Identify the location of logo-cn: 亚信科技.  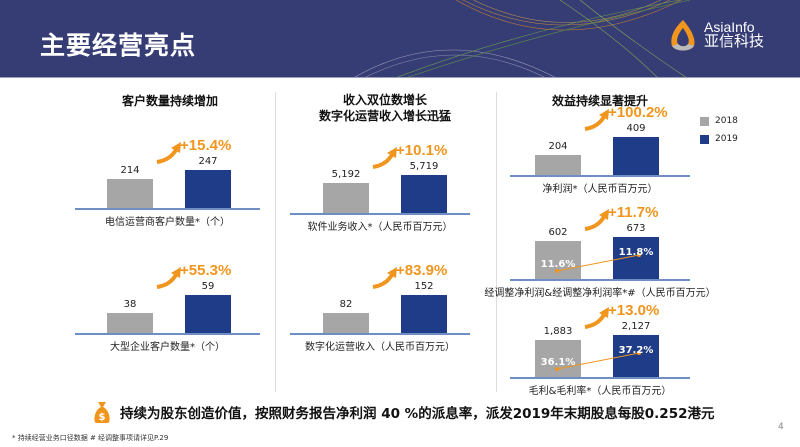
(734, 41).